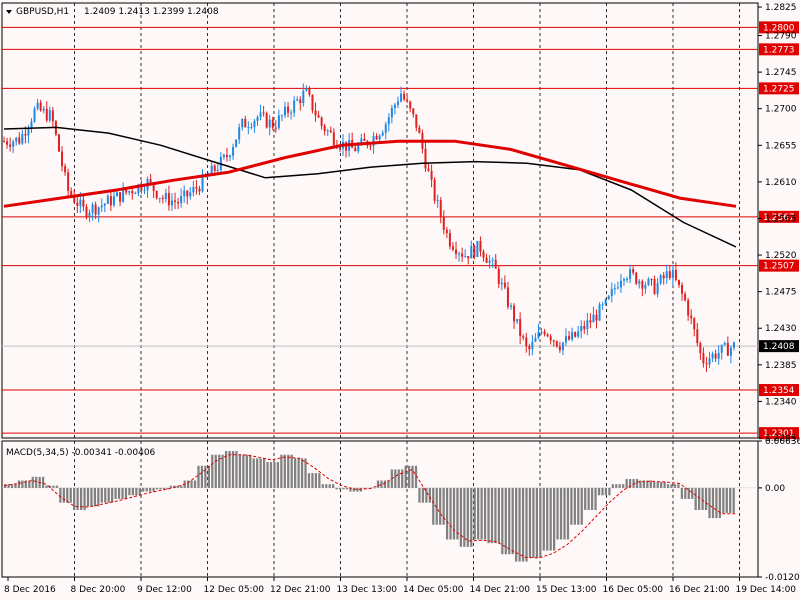 This screenshot has width=800, height=600. Describe the element at coordinates (699, 590) in the screenshot. I see `x-tick-label: 16 Dec 21:00` at that location.